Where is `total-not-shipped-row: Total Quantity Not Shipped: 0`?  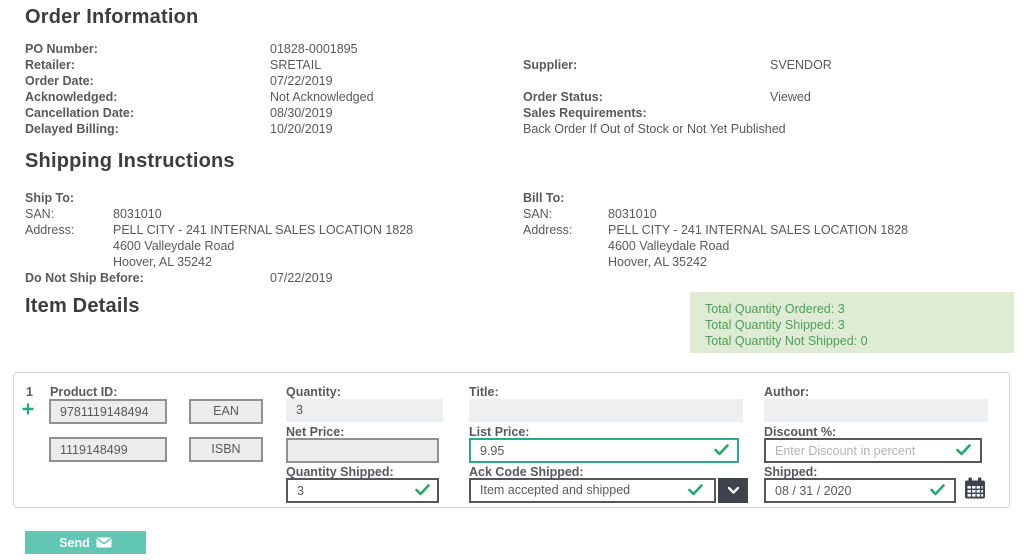
total-not-shipped-row: Total Quantity Not Shipped: 0 is located at coordinates (859, 341).